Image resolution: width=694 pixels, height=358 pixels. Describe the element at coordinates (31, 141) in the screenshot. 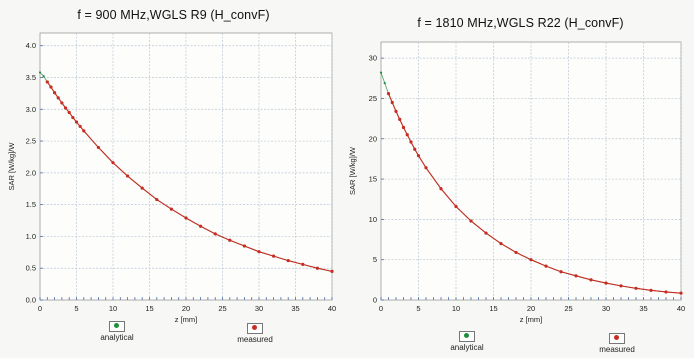

I see `y-tick-label: 2.5` at that location.